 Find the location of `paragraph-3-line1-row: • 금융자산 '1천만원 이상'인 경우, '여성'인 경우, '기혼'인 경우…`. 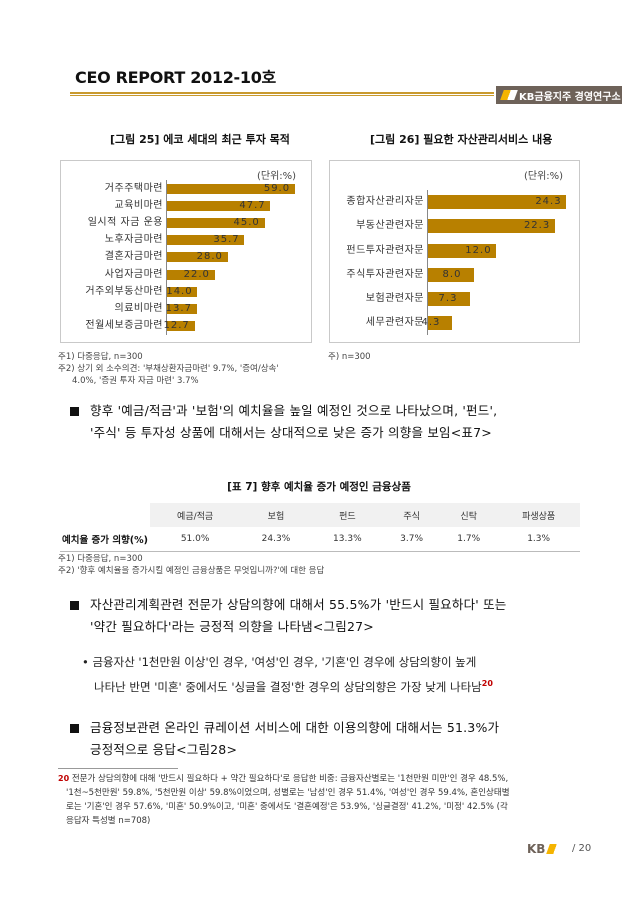

paragraph-3-line1-row: • 금융자산 '1천만원 이상'인 경우, '여성'인 경우, '기혼'인 경우… is located at coordinates (347, 662).